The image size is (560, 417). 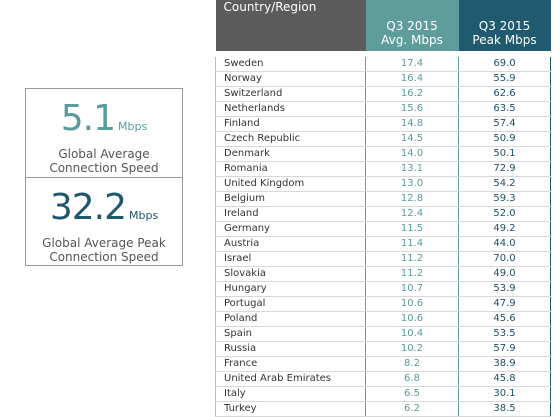 What do you see at coordinates (412, 214) in the screenshot?
I see `speed-cell: 12.4` at bounding box center [412, 214].